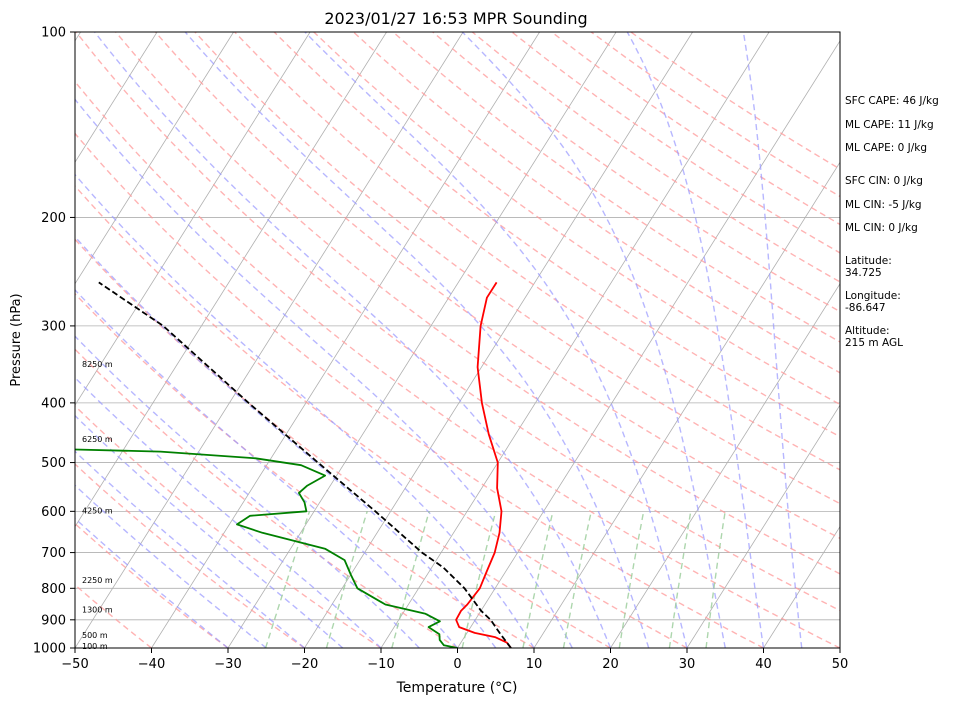 The height and width of the screenshot is (705, 953). I want to click on info-line: ML CAPE: 11 J/kg, so click(889, 125).